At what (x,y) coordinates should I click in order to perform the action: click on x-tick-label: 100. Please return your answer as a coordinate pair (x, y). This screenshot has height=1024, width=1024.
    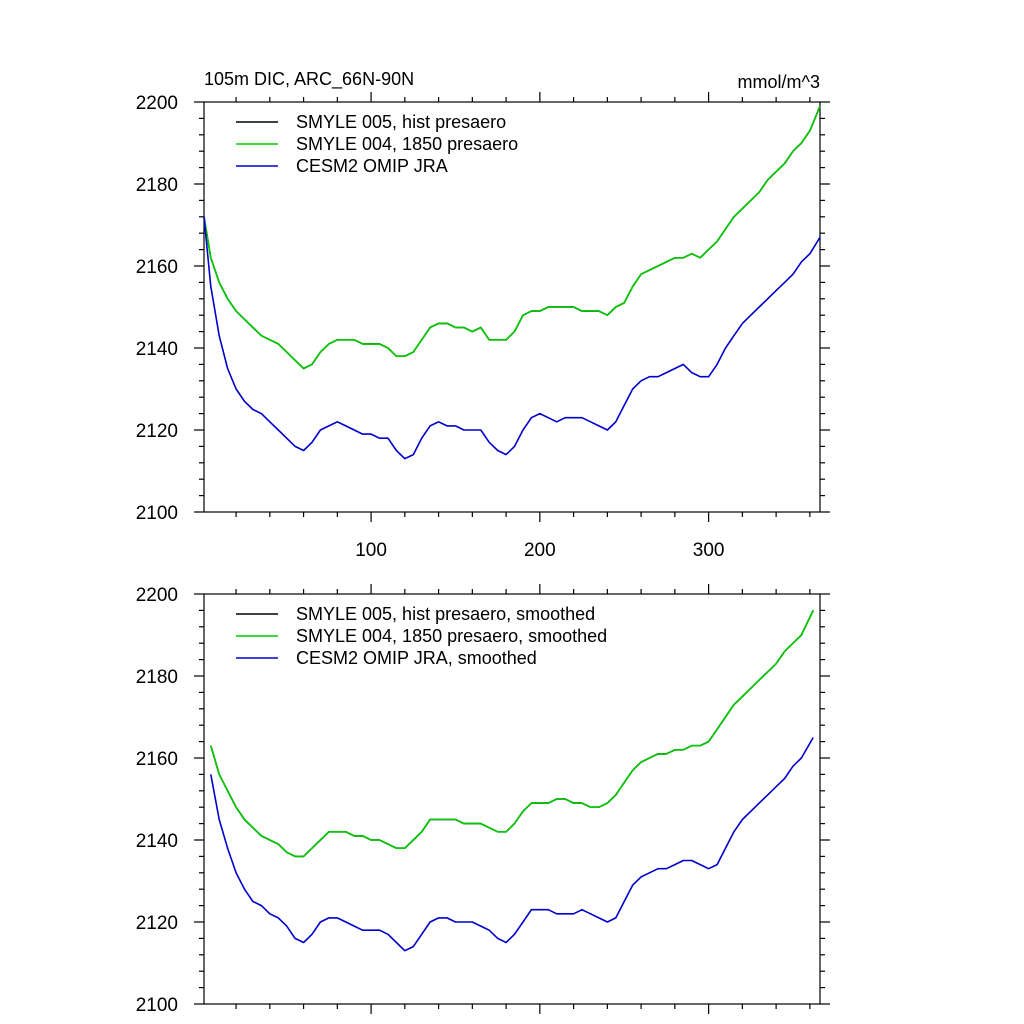
    Looking at the image, I should click on (371, 550).